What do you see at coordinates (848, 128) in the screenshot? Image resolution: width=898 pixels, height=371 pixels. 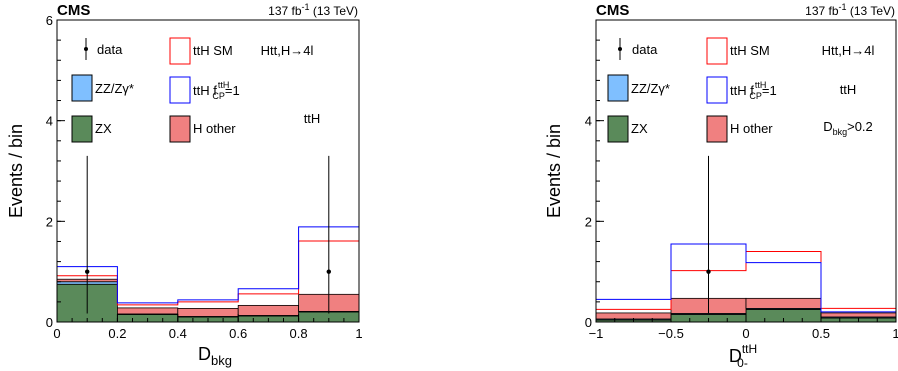 I see `annotation-cut-right: Dbkg>0.2` at bounding box center [848, 128].